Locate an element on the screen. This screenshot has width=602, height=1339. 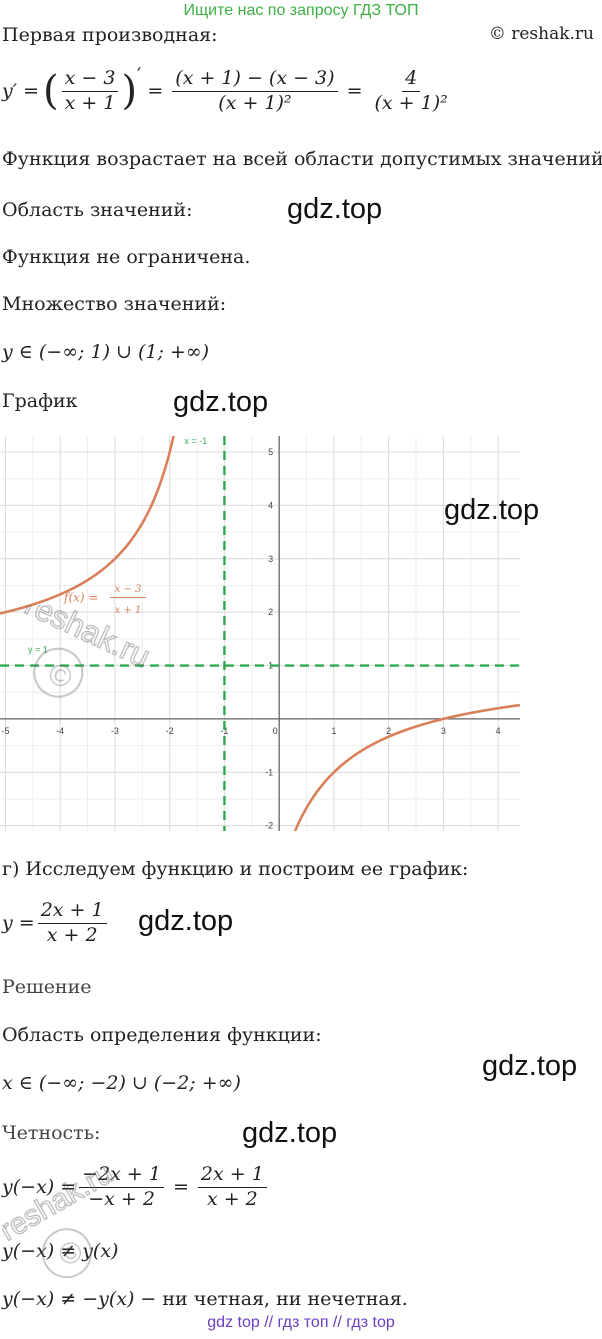
watermark-5: gdz.top is located at coordinates (530, 1066).